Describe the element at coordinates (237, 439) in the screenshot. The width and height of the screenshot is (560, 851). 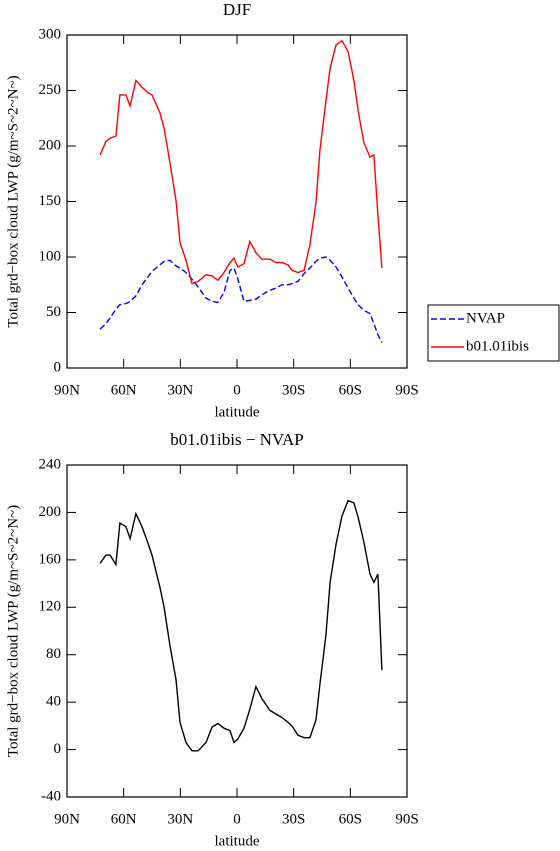
I see `chart-title: b01.01ibis − NVAP` at that location.